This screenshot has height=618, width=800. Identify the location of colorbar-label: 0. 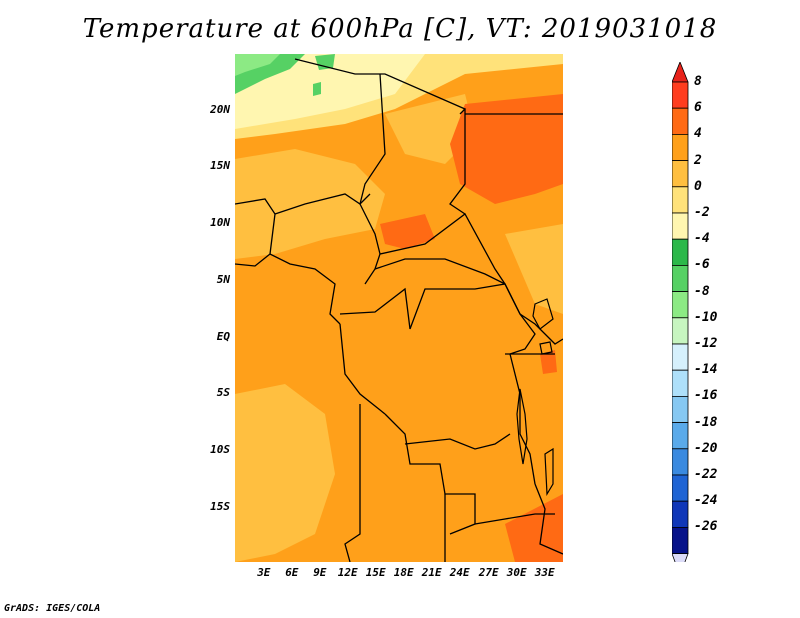
(698, 186).